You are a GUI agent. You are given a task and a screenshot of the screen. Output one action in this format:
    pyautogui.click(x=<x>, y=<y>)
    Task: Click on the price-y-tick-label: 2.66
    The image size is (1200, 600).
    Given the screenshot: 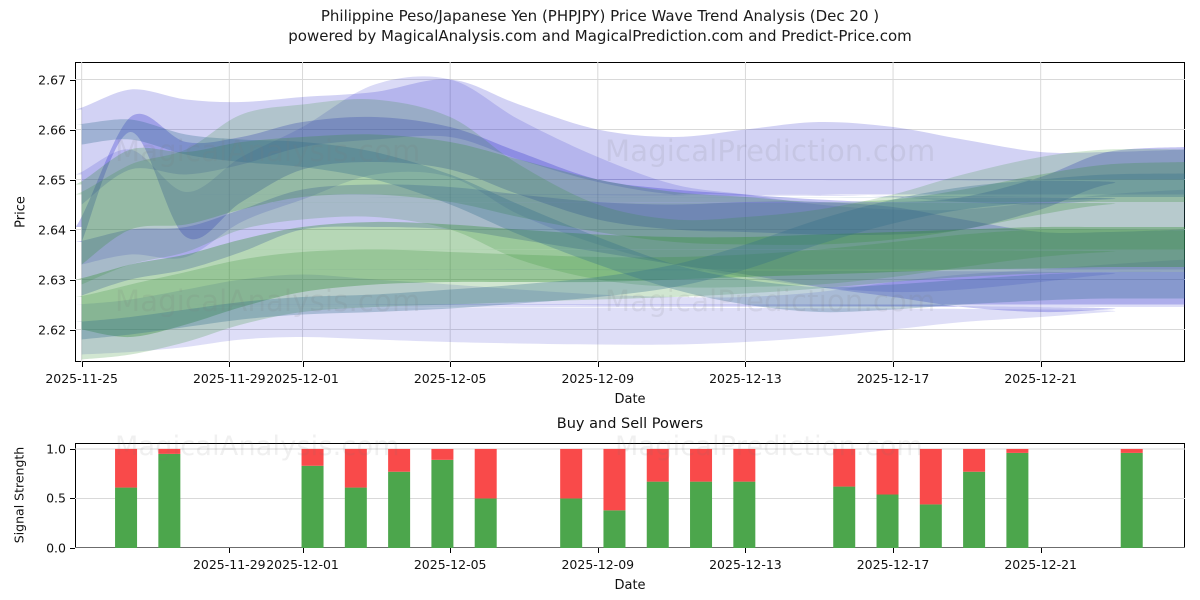 What is the action you would take?
    pyautogui.click(x=52, y=129)
    